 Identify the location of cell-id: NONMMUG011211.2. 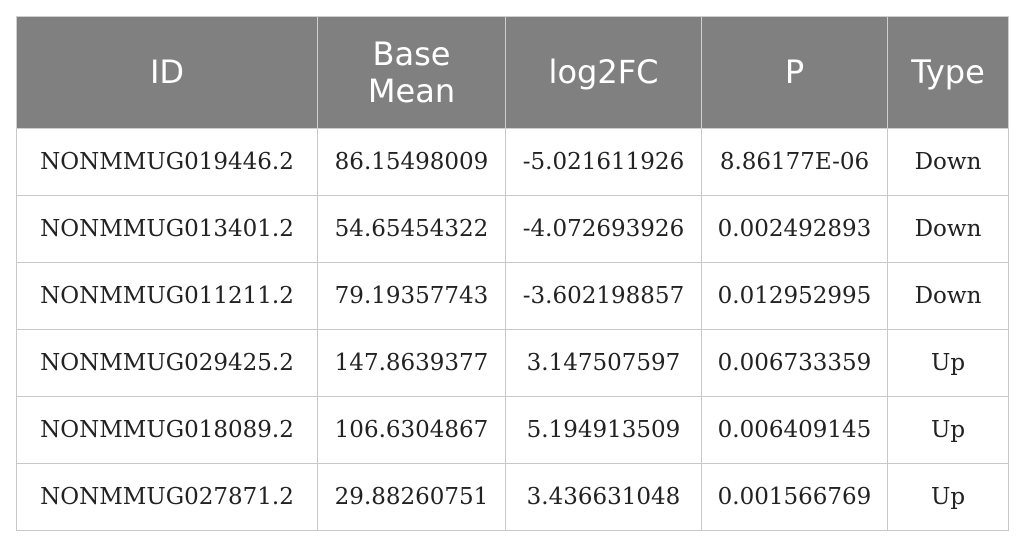
(167, 296).